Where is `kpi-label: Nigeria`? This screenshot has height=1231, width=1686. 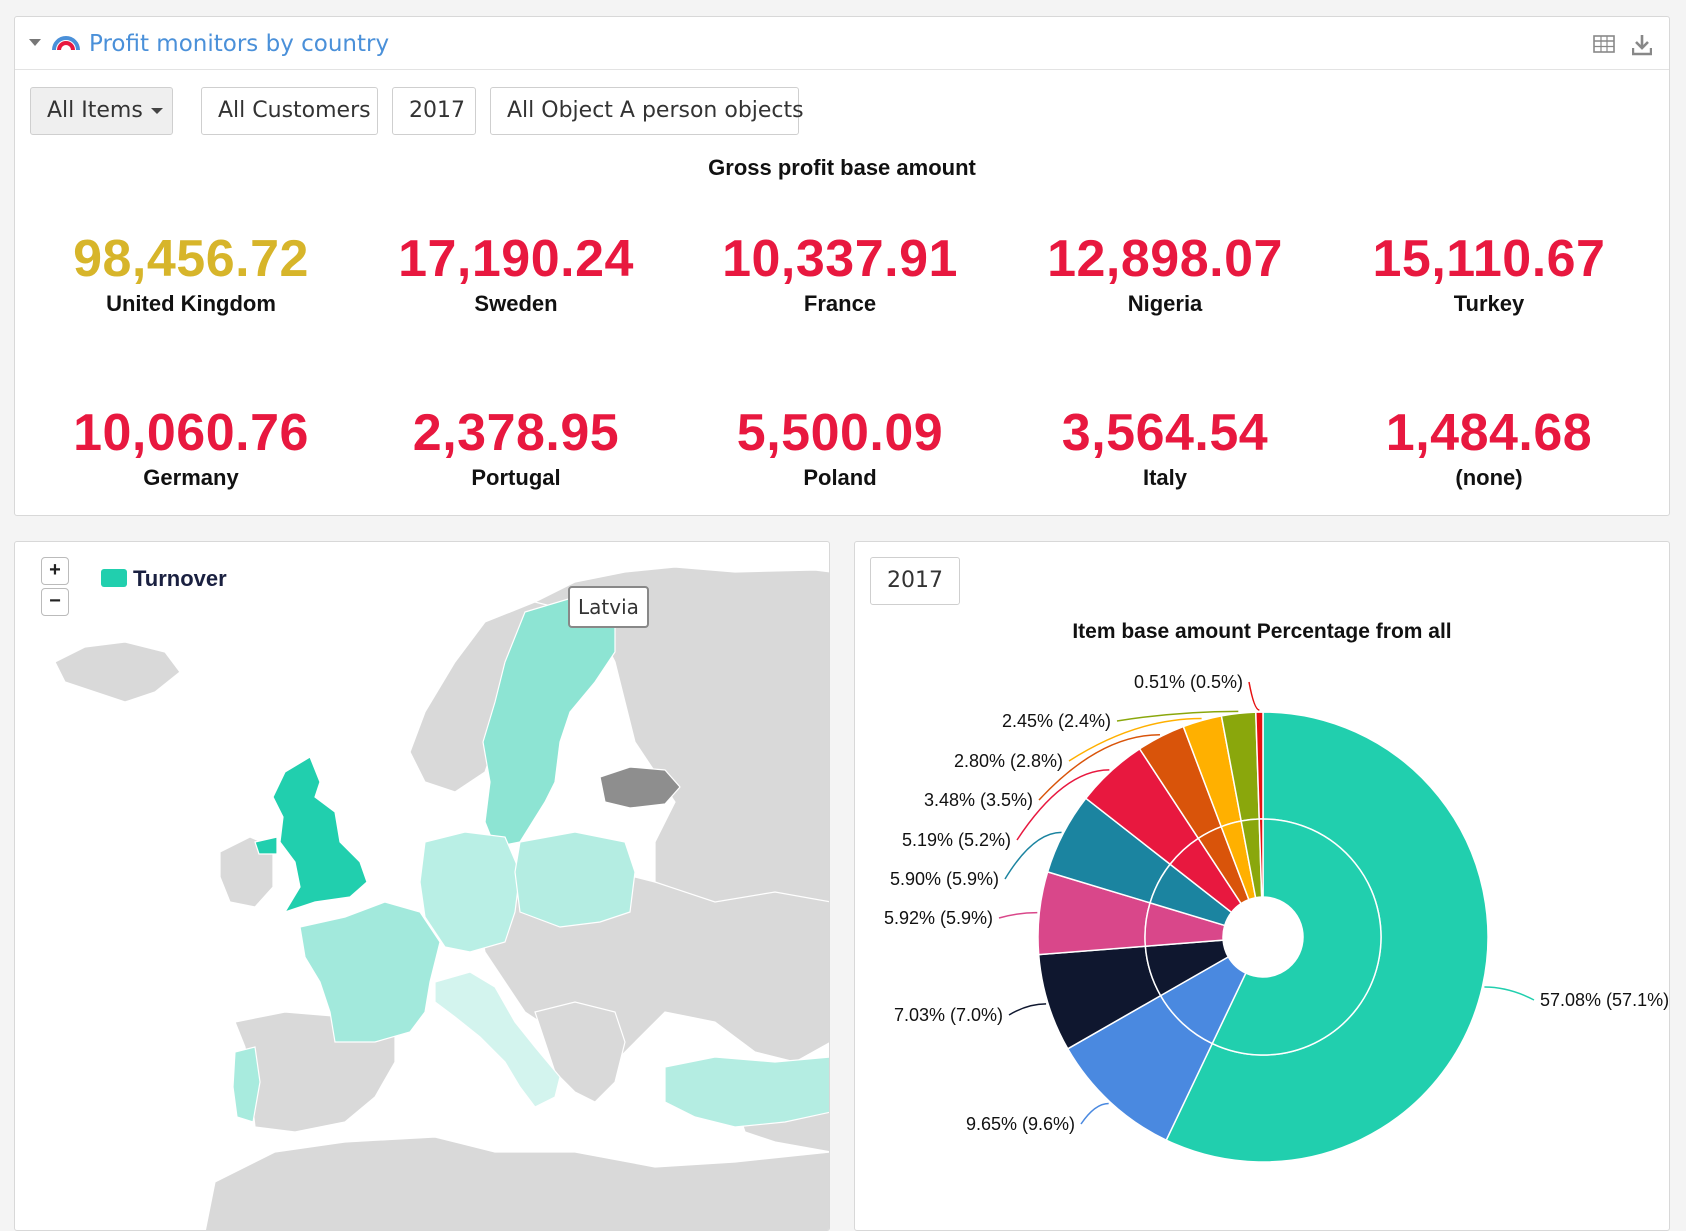
kpi-label: Nigeria is located at coordinates (1165, 303).